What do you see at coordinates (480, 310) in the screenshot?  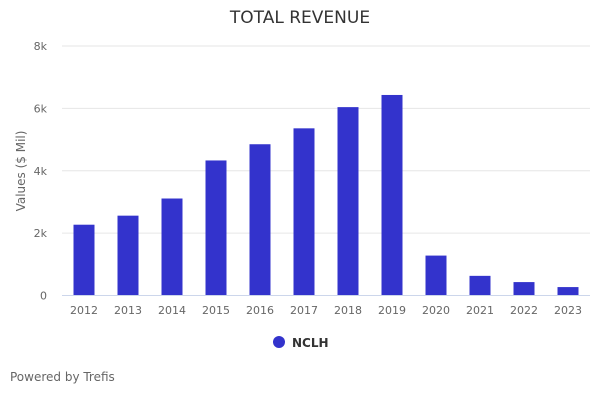 I see `x-tick-label: 2021` at bounding box center [480, 310].